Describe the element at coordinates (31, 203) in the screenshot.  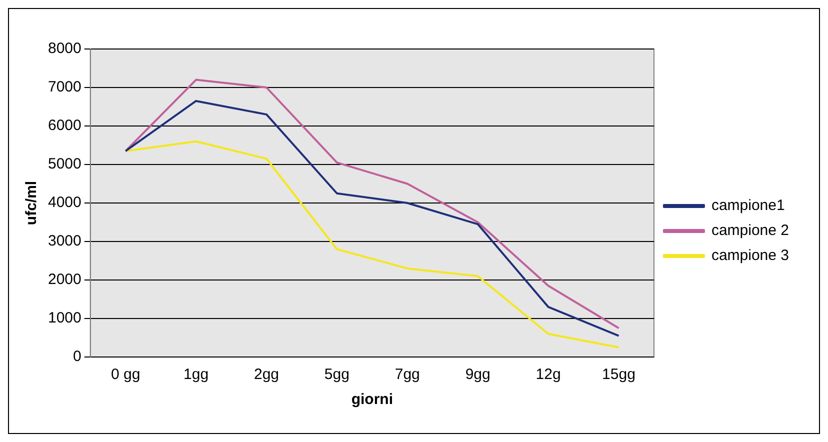
I see `y-axis-title: ufc/ml` at that location.